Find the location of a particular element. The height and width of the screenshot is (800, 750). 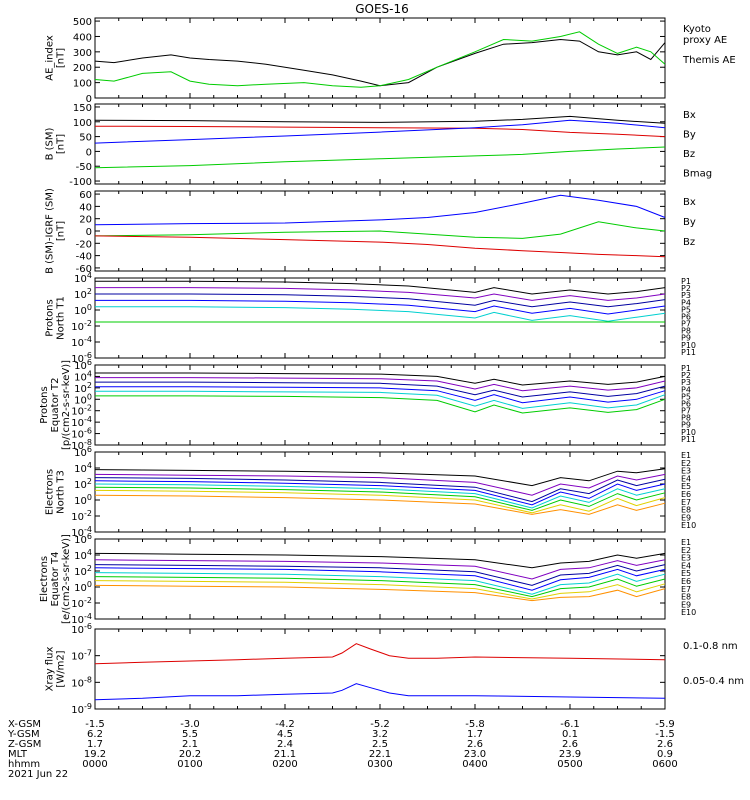

y-axis-label: AE_index is located at coordinates (50, 58).